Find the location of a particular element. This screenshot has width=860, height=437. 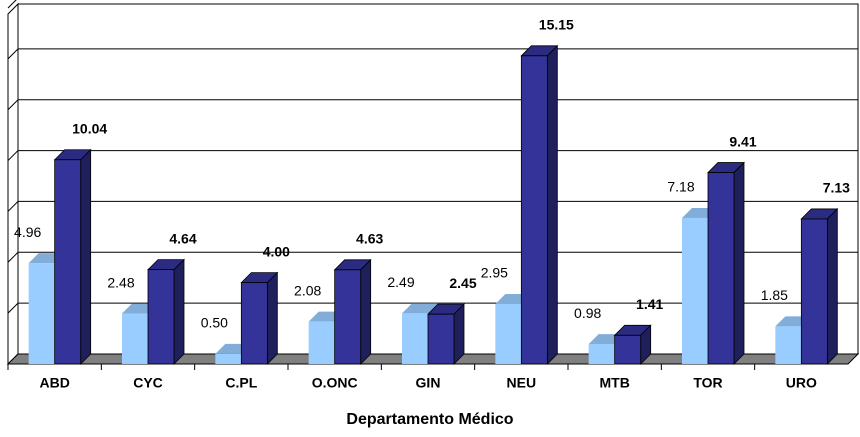

data-label: 10.04 is located at coordinates (89, 128).